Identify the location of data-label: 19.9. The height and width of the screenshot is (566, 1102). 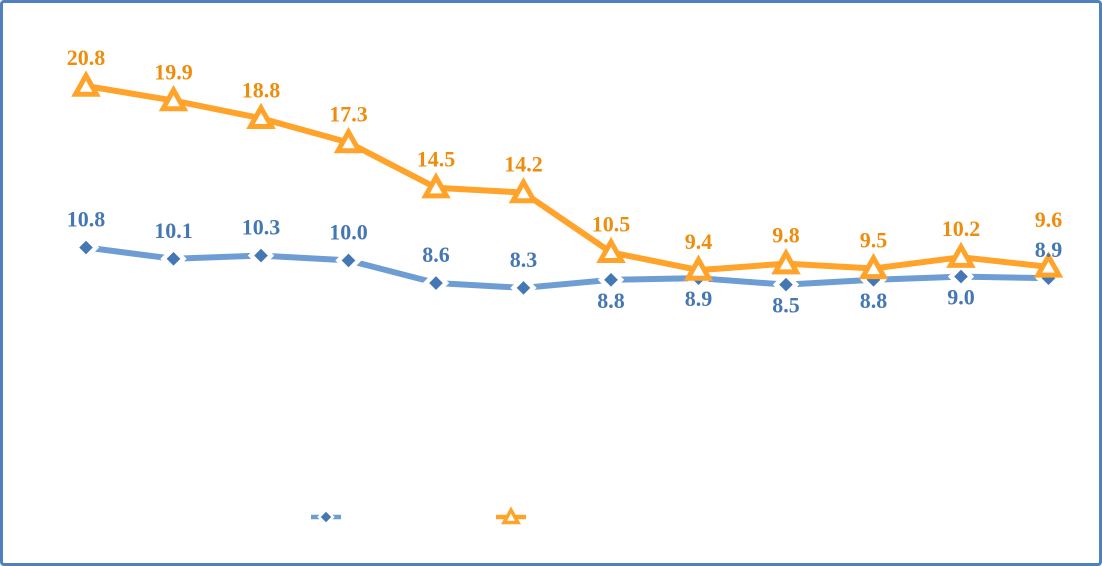
(173, 72).